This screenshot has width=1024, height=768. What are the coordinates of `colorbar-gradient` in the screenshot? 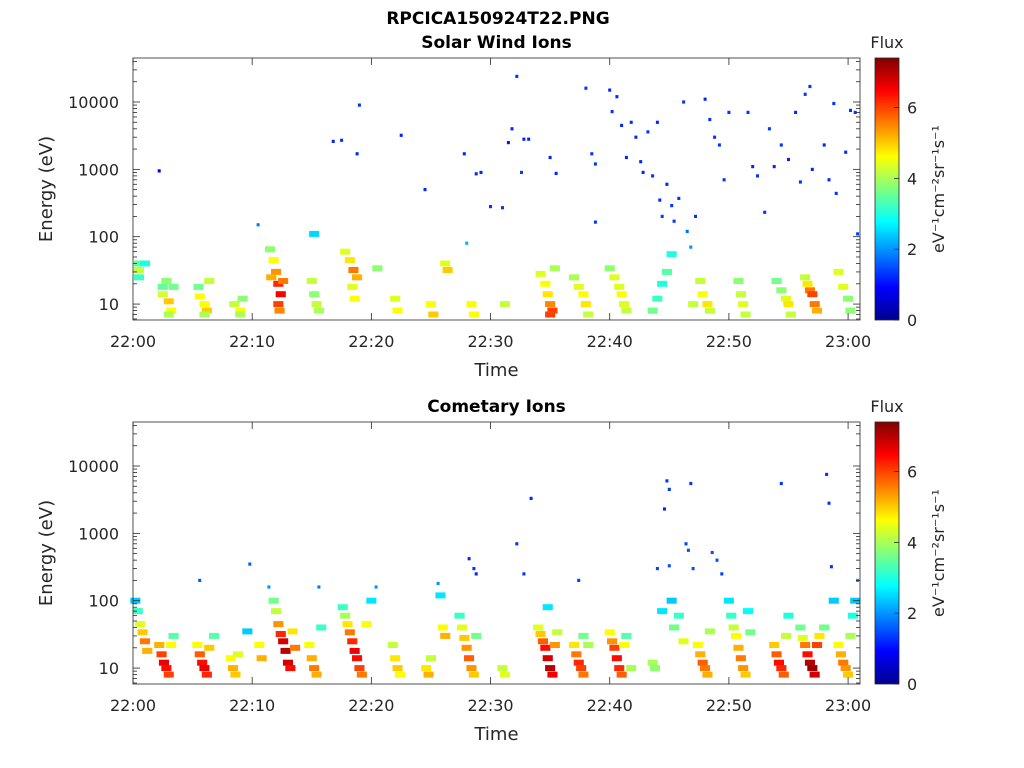 It's located at (887, 553).